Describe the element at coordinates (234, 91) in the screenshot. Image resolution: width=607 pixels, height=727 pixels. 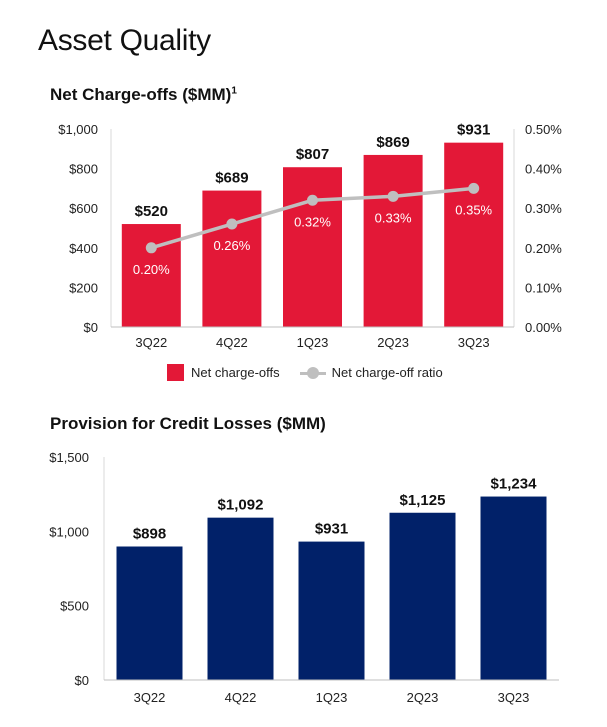
I see `footnote-marker: 1` at that location.